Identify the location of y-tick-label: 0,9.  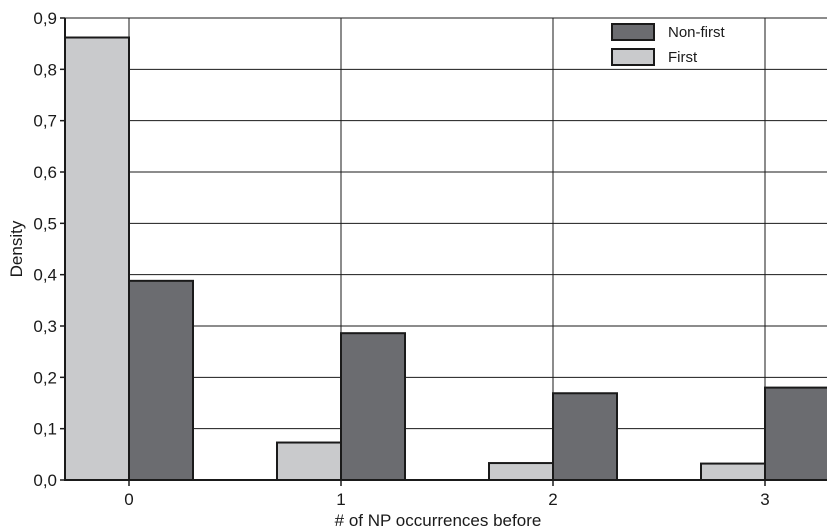
(45, 18).